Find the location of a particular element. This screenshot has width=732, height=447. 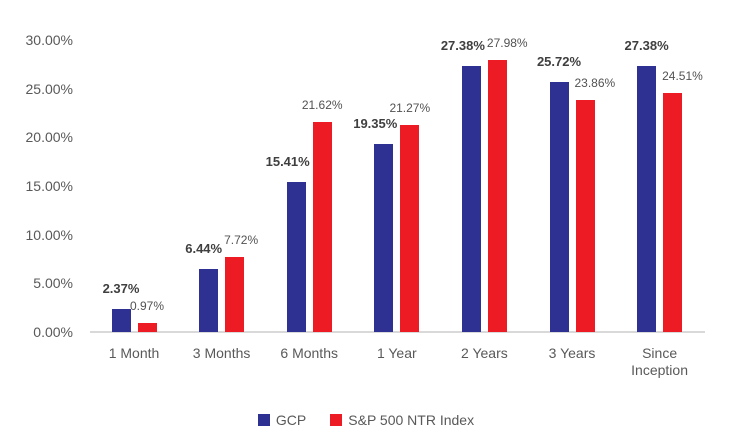

data-label-gcp-5: 25.72% is located at coordinates (559, 61).